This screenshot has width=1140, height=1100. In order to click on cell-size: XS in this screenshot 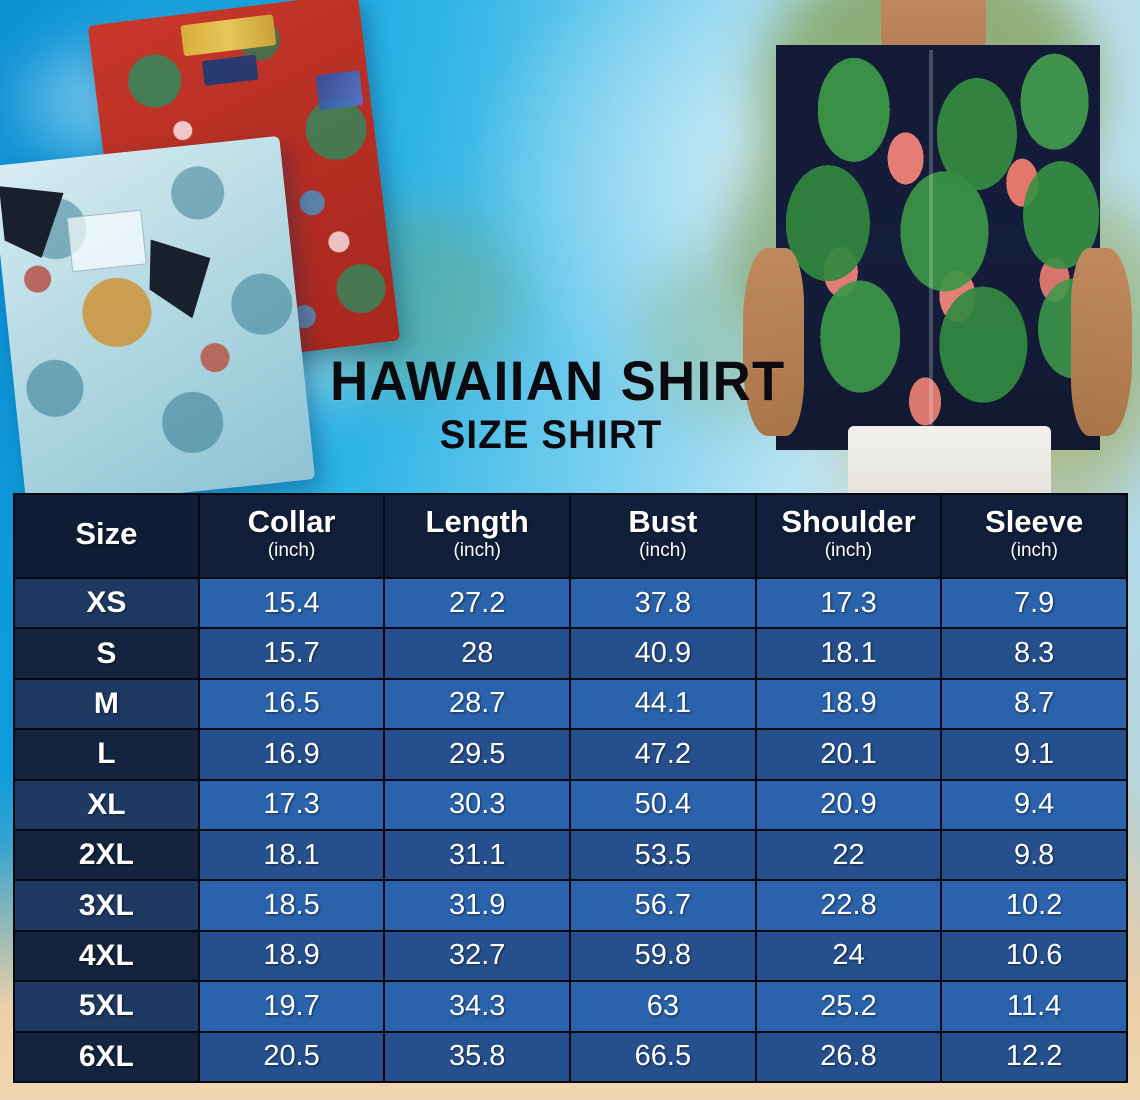, I will do `click(106, 603)`.